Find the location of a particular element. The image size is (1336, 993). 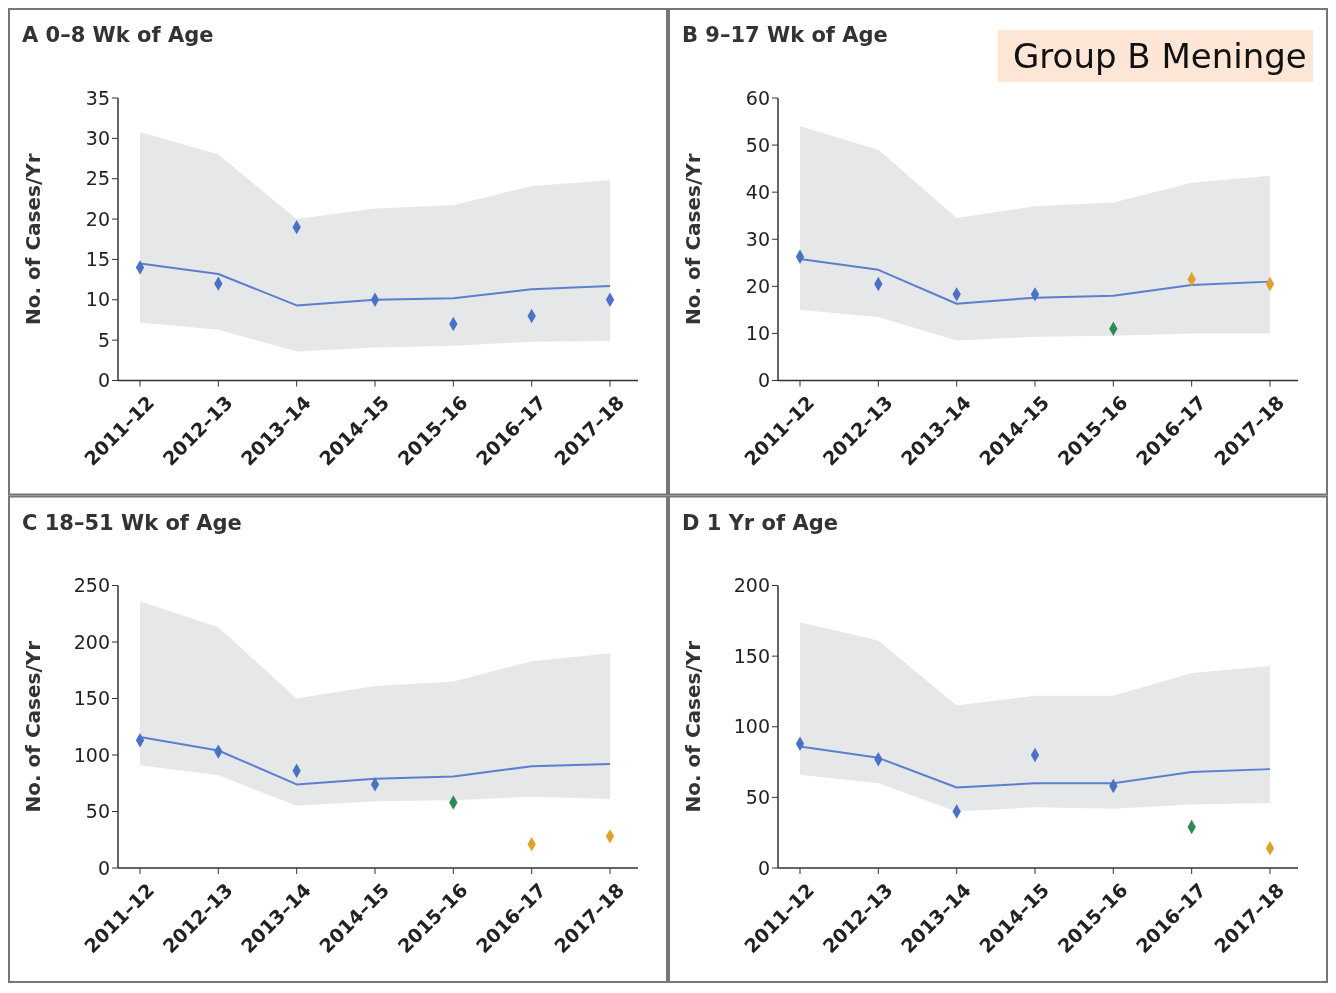

chart-title: A 0–8 Wk of Age is located at coordinates (118, 35).